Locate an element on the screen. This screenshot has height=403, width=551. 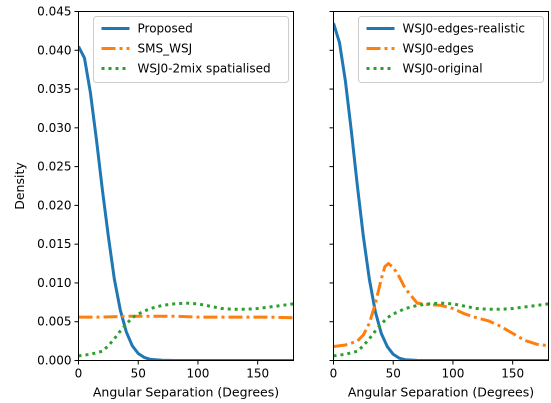
legend-label: SMS_WSJ is located at coordinates (165, 49).